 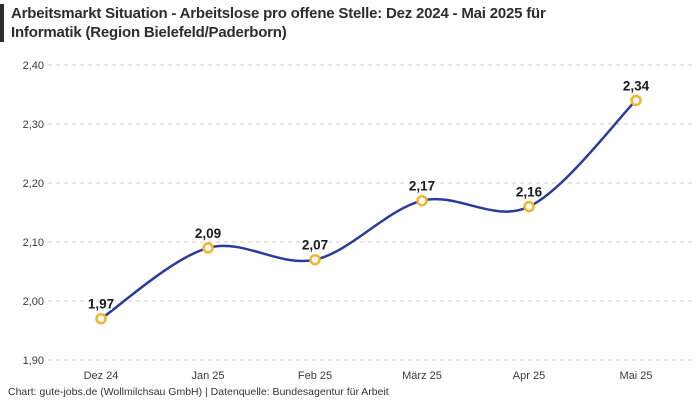 What do you see at coordinates (315, 245) in the screenshot?
I see `data-point-label: 2,07` at bounding box center [315, 245].